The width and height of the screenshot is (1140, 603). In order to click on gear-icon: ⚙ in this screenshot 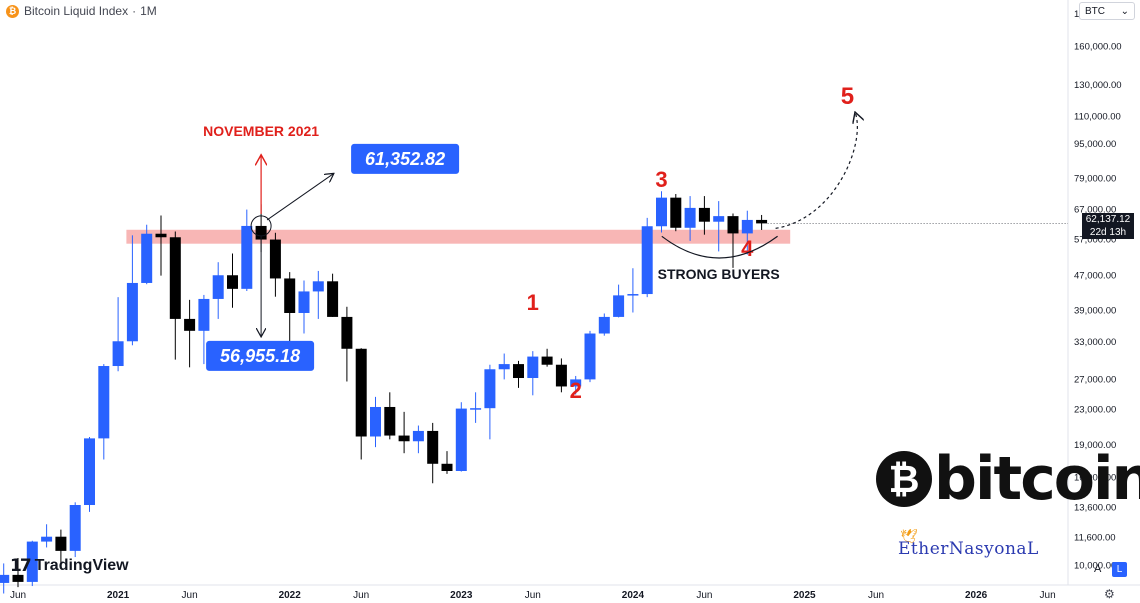, I will do `click(1109, 594)`.